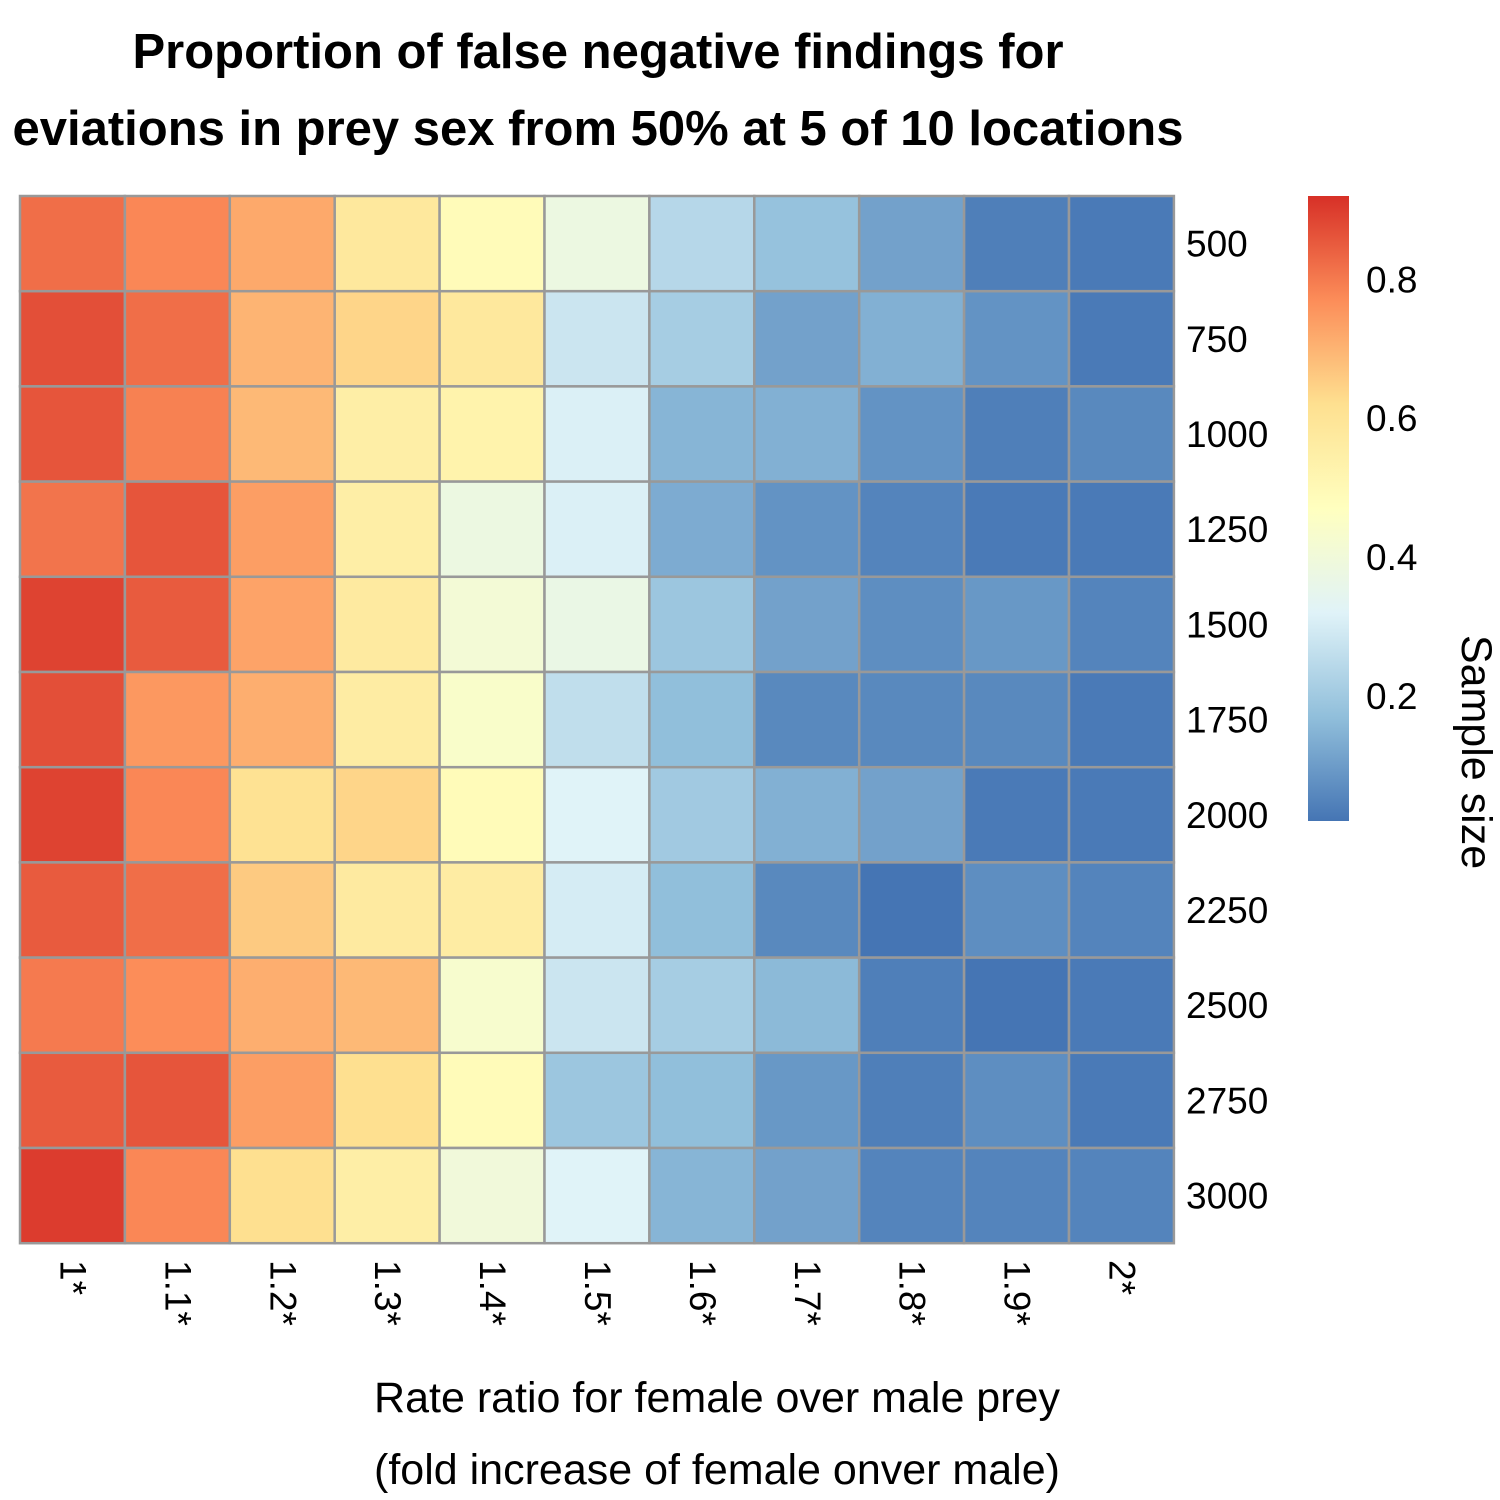 This screenshot has height=1500, width=1500. I want to click on x-tick-label: 1.5*, so click(597, 1293).